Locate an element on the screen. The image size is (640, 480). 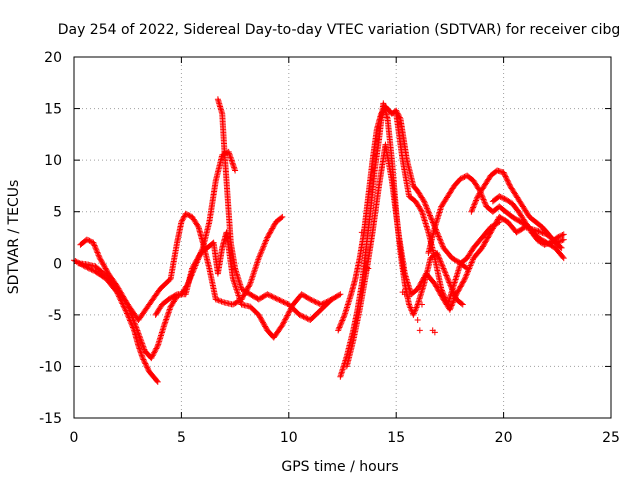
y-tick-label: 5 is located at coordinates (57, 213).